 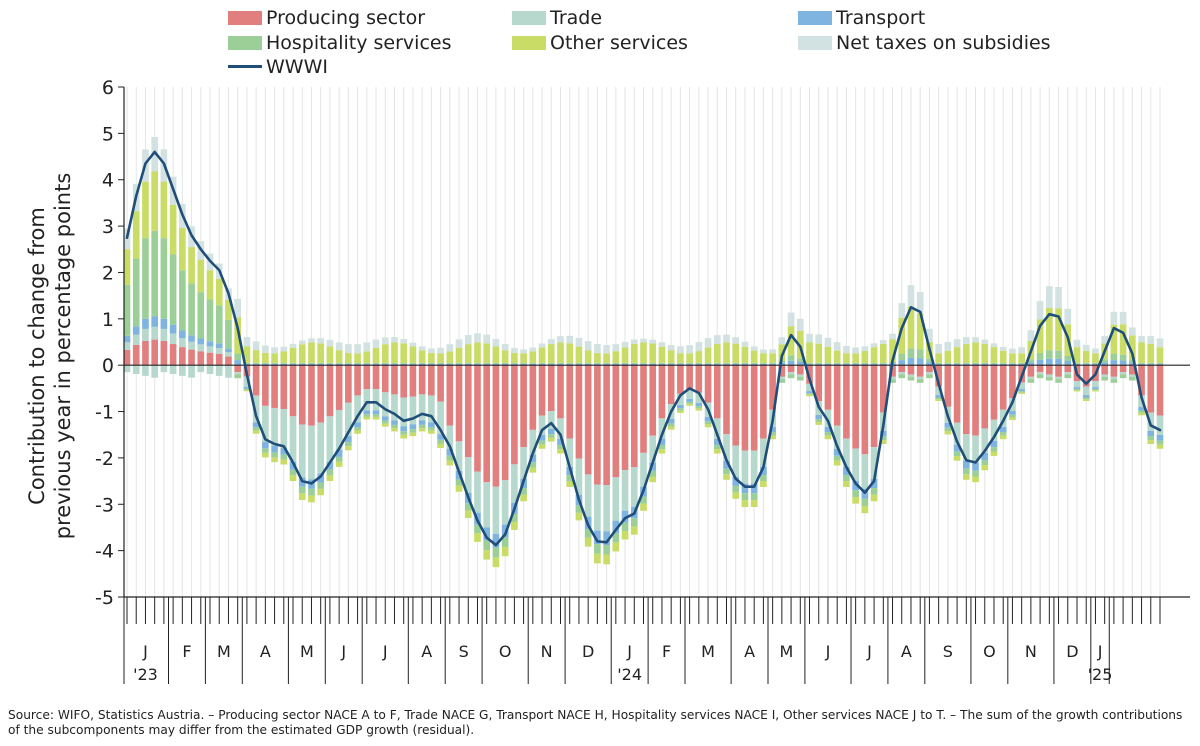 What do you see at coordinates (108, 227) in the screenshot?
I see `y-tick-label: 3` at bounding box center [108, 227].